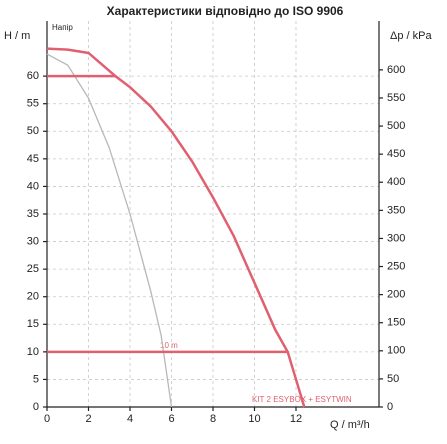  What do you see at coordinates (47, 419) in the screenshot?
I see `x-tick-label: 0` at bounding box center [47, 419].